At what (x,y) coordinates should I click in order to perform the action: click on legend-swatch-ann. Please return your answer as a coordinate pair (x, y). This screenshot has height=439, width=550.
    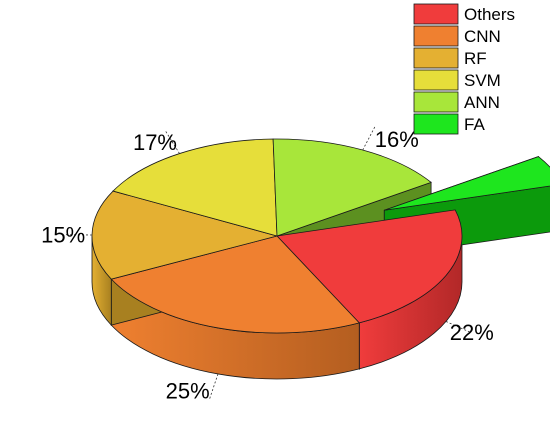
    Looking at the image, I should click on (436, 102).